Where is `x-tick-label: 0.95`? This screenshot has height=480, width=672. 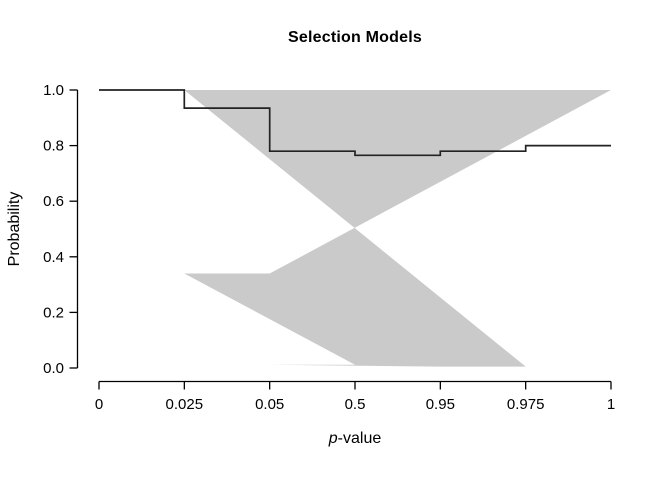
x-tick-label: 0.95 is located at coordinates (440, 404).